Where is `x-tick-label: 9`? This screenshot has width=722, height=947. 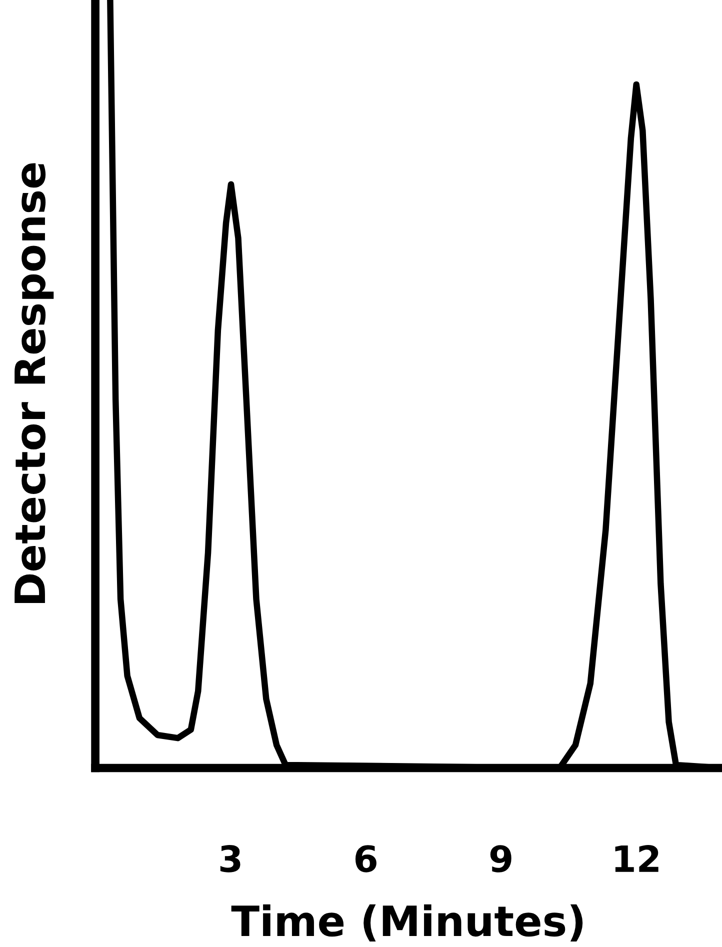
x-tick-label: 9 is located at coordinates (501, 858).